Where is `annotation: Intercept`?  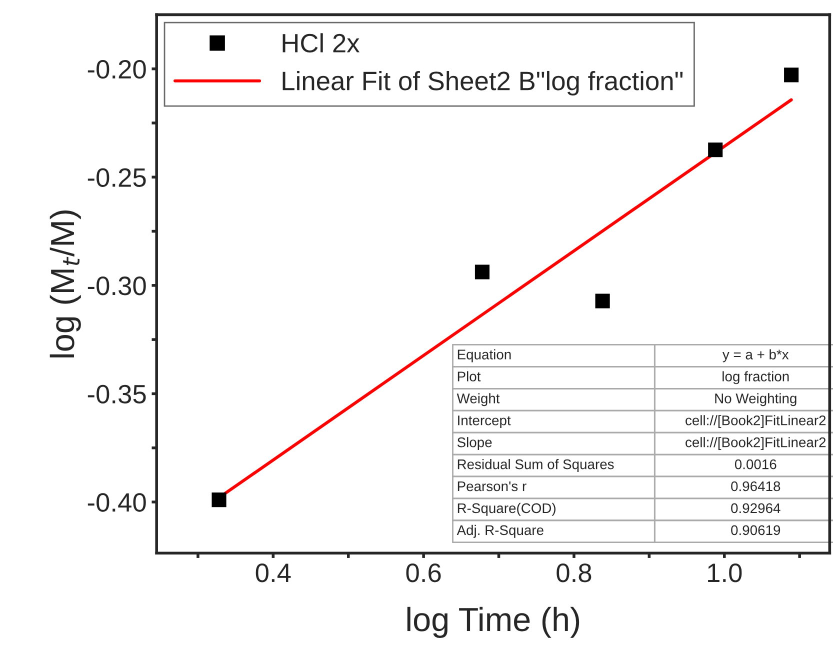
annotation: Intercept is located at coordinates (484, 422).